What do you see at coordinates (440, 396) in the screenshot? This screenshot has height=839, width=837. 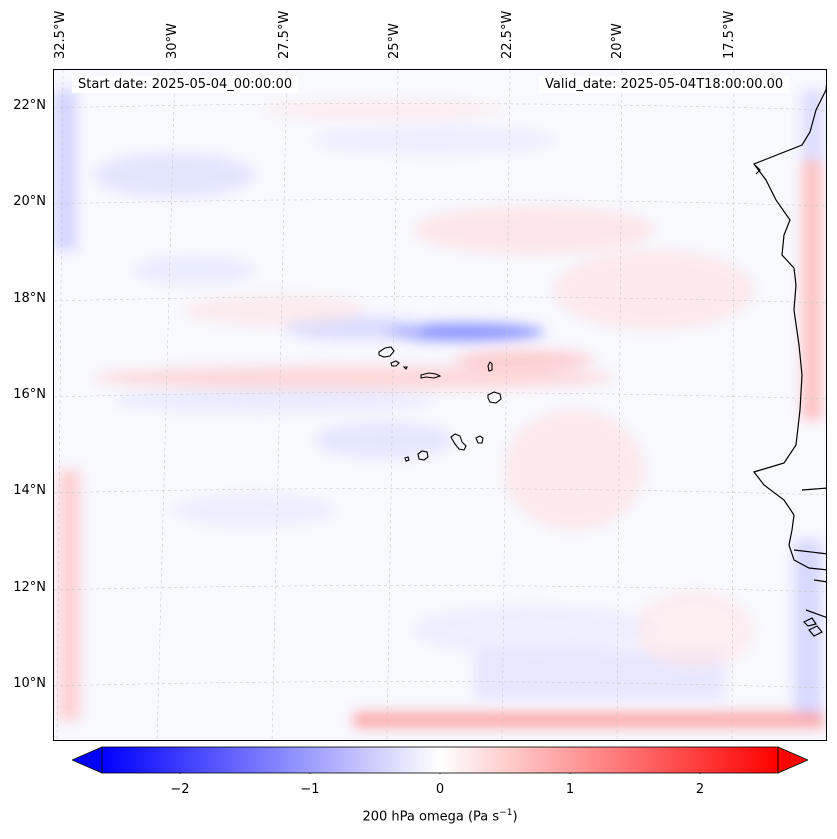 I see `parallel-16n` at bounding box center [440, 396].